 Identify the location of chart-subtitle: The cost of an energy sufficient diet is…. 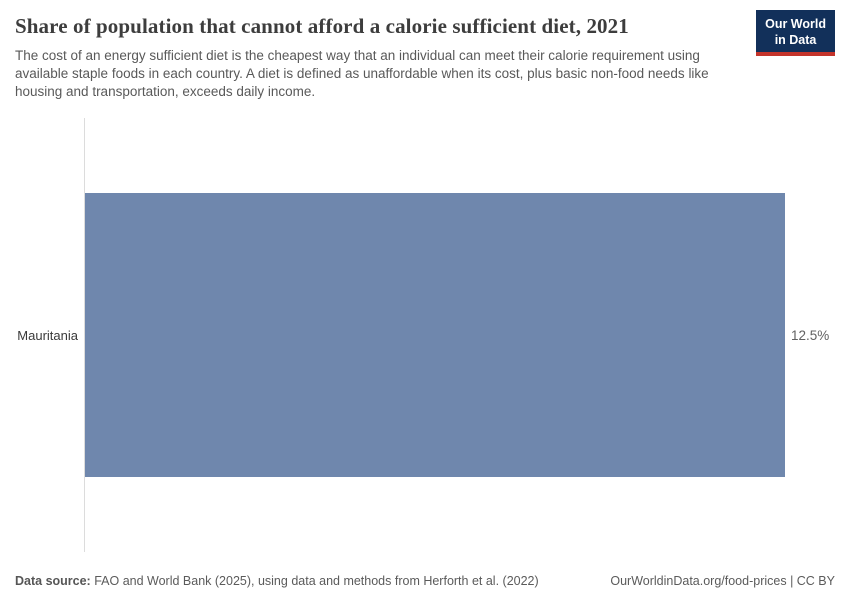
(362, 74).